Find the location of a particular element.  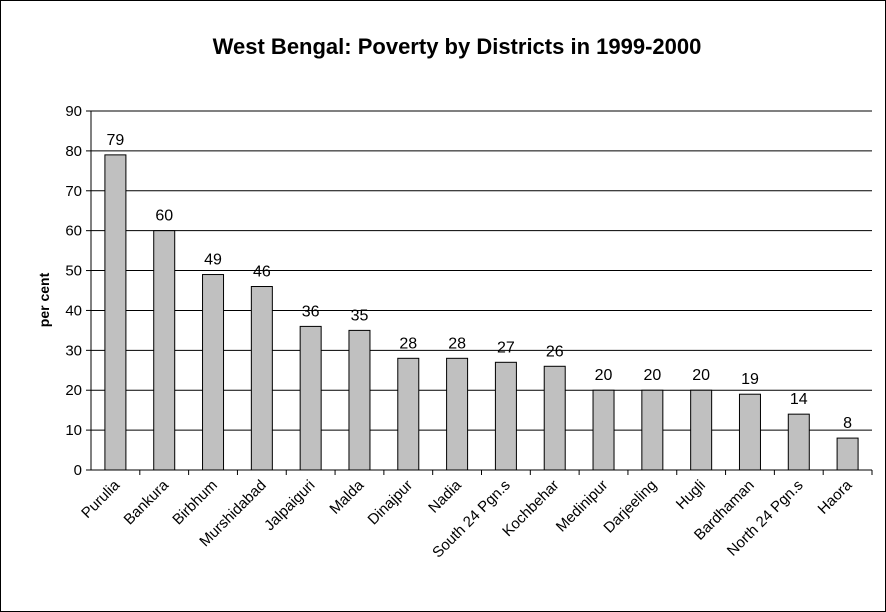

y-tick-label: 90 is located at coordinates (73, 111).